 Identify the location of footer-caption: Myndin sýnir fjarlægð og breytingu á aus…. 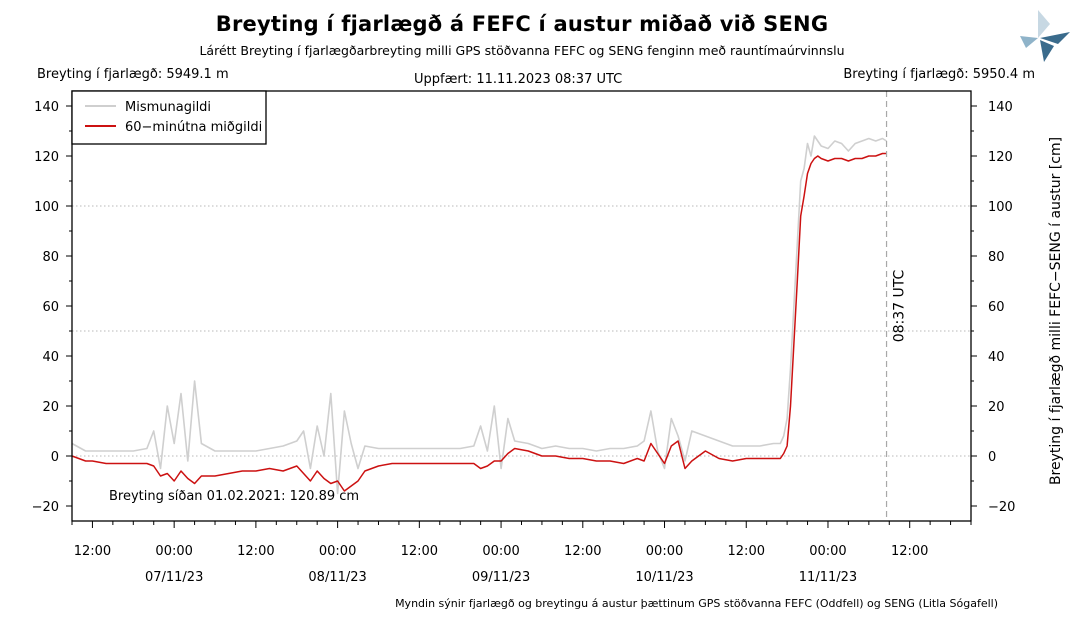
(696, 603).